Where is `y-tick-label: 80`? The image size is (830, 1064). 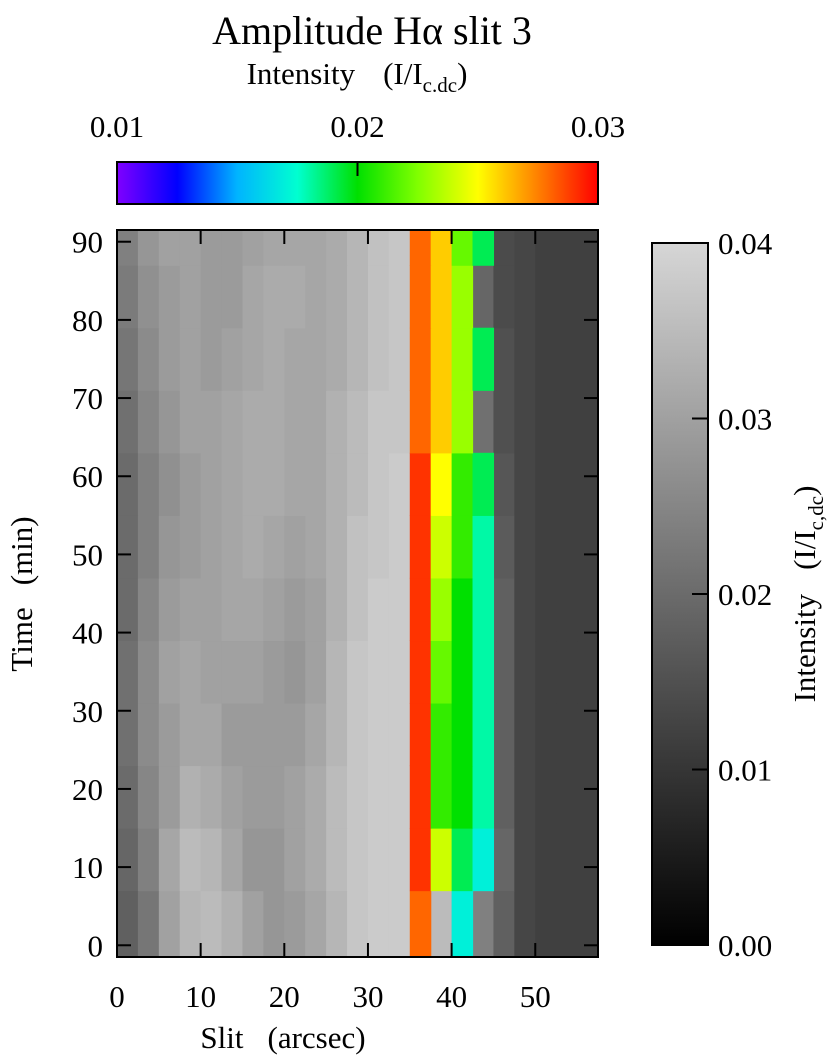 y-tick-label: 80 is located at coordinates (87, 320).